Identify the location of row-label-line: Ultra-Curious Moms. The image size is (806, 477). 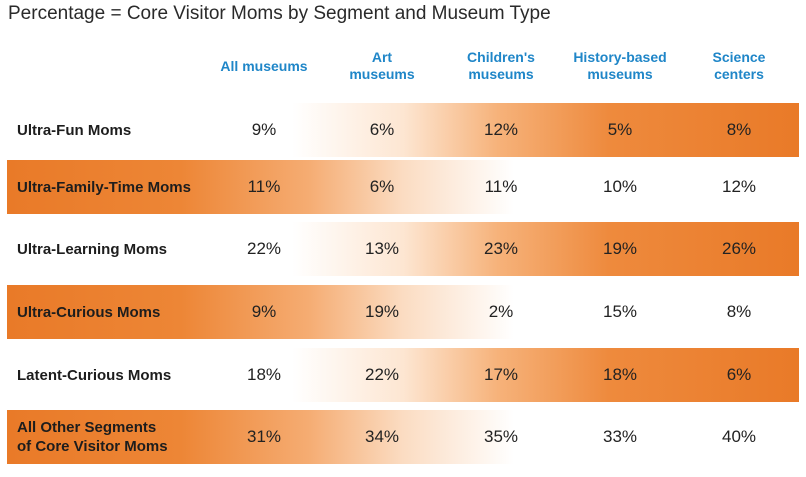
(89, 312).